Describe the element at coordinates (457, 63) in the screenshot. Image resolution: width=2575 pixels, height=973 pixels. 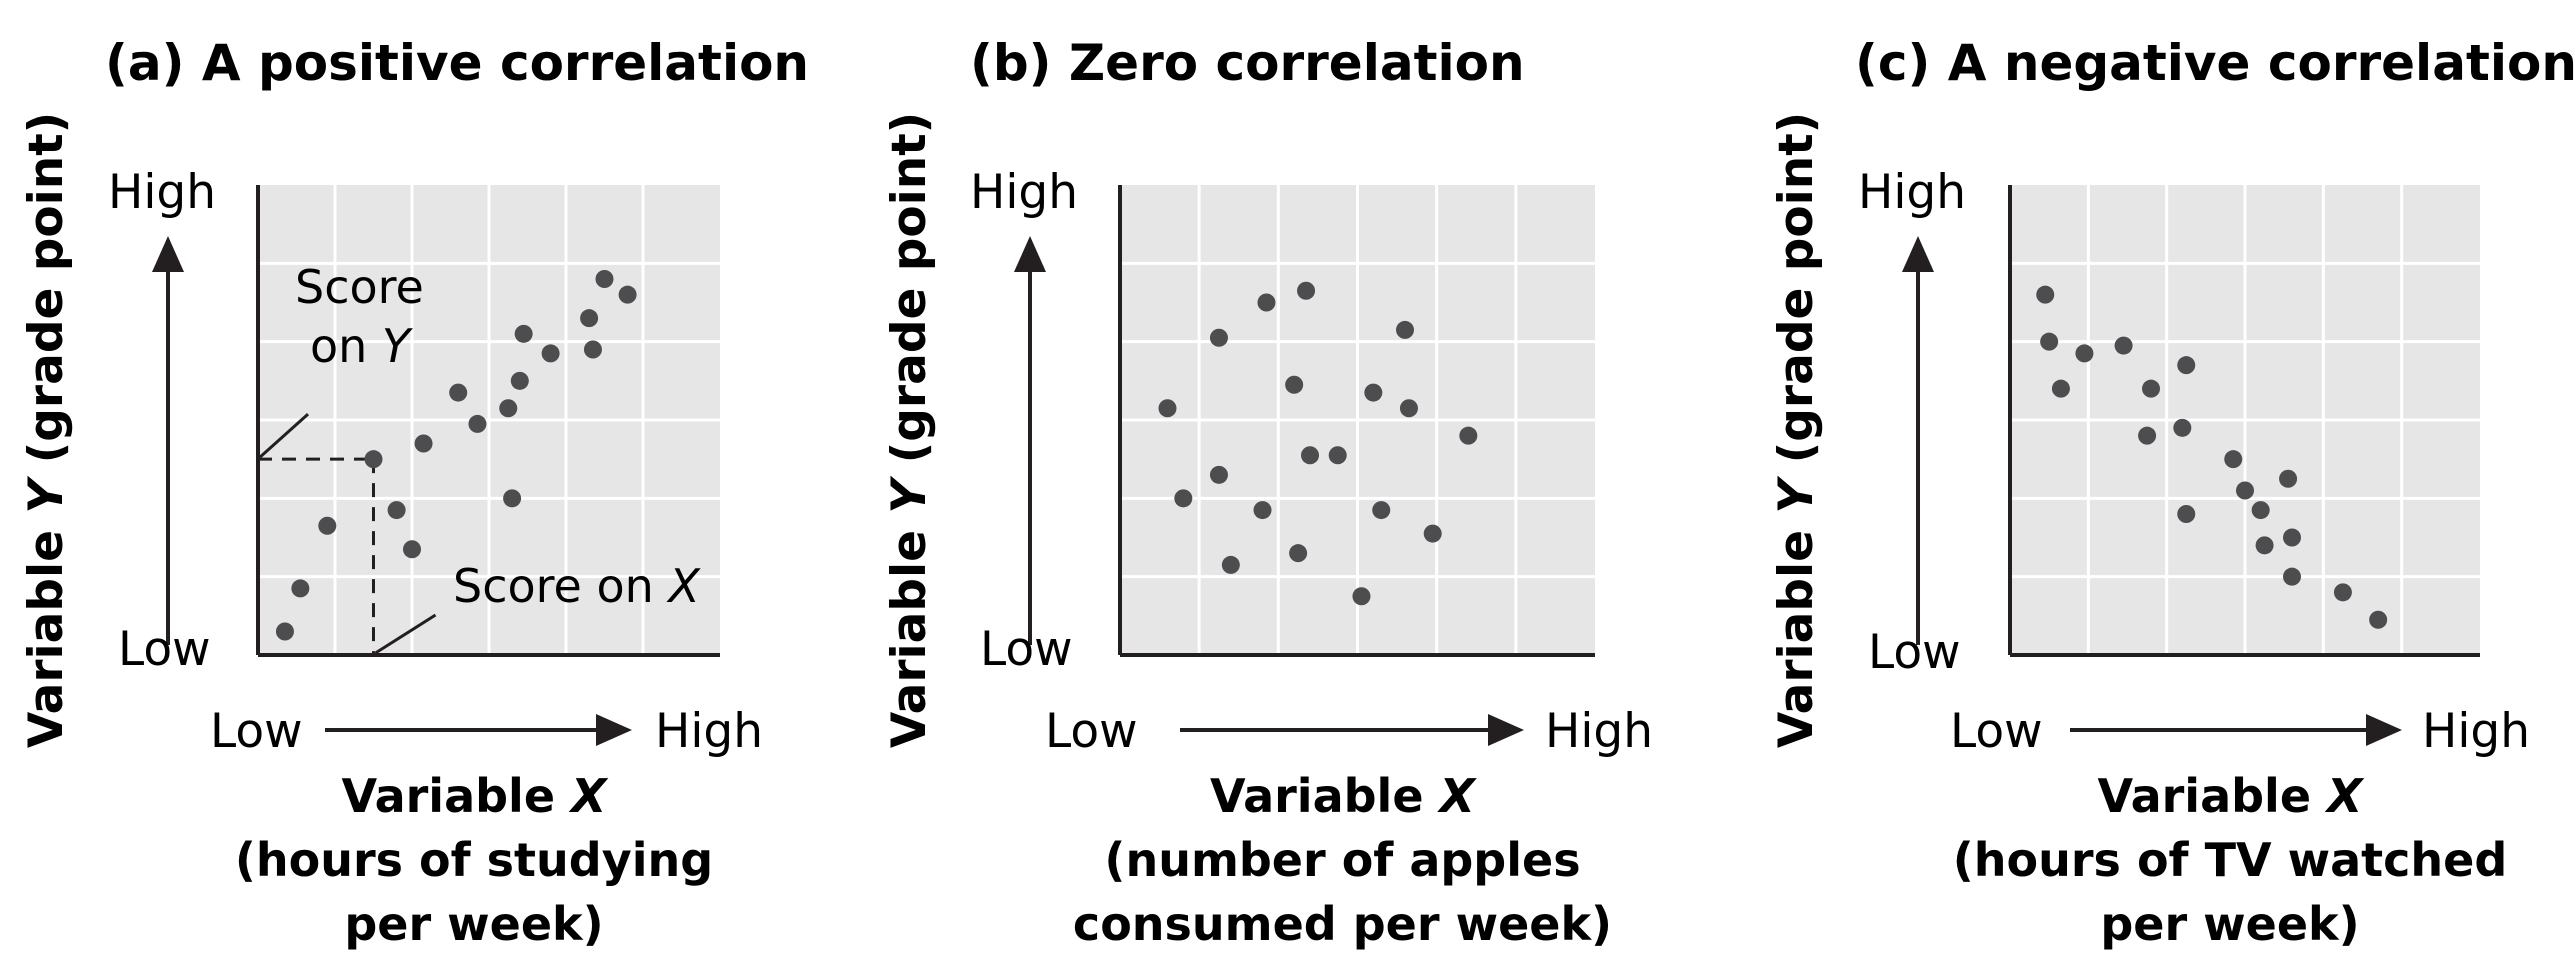
I see `panel-title: (a) A positive correlation` at that location.